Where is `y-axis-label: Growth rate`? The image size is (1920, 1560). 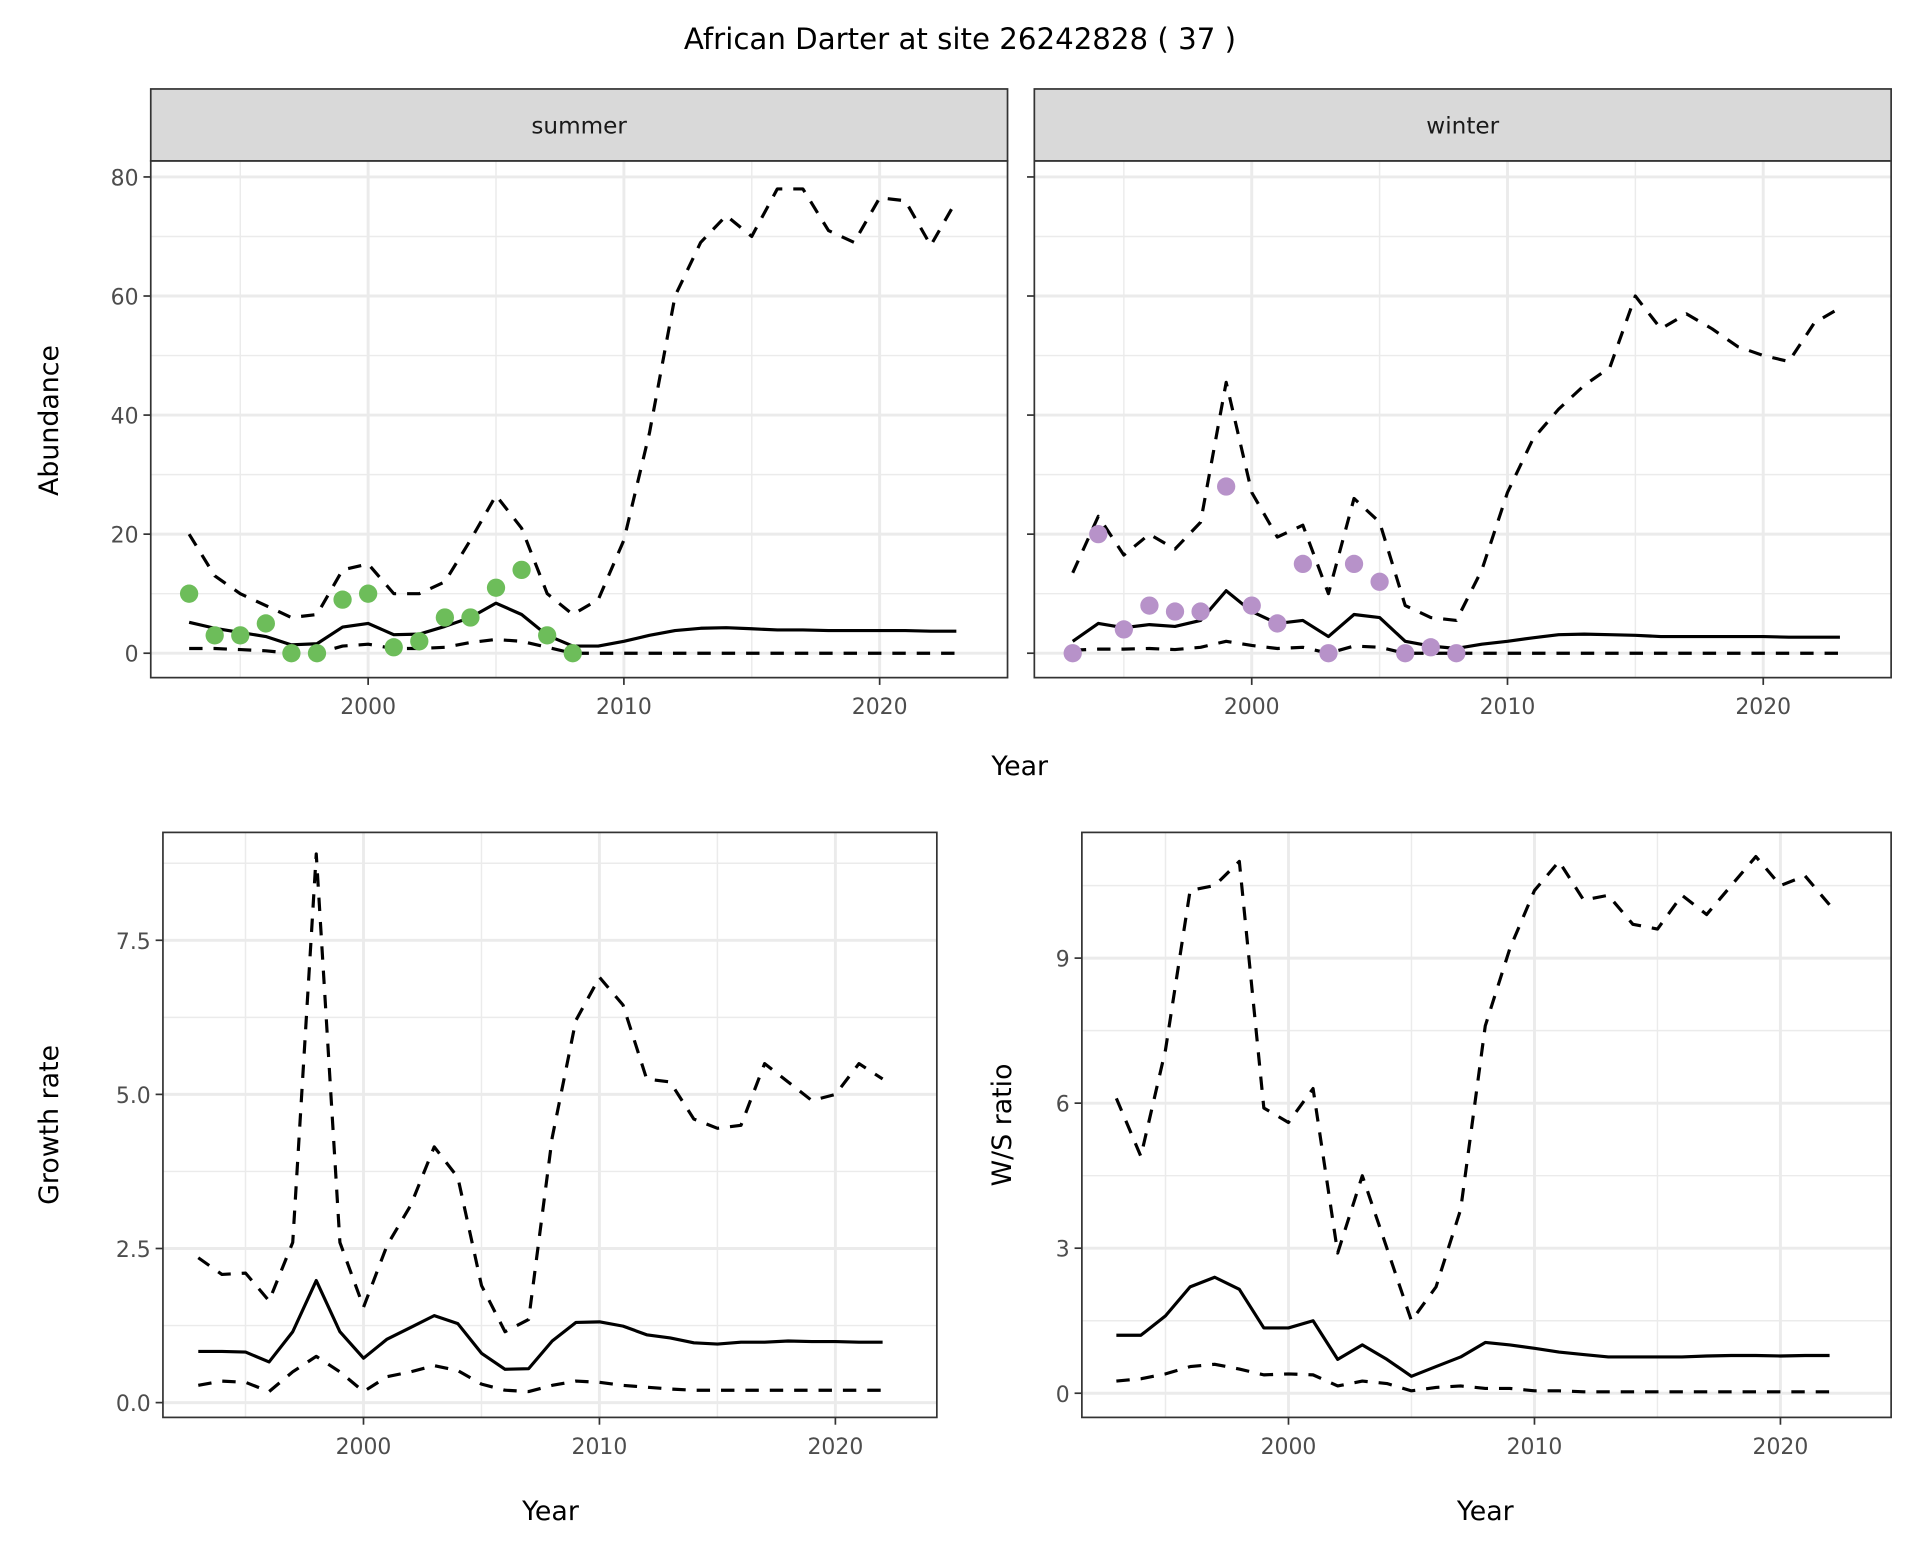 y-axis-label: Growth rate is located at coordinates (49, 1125).